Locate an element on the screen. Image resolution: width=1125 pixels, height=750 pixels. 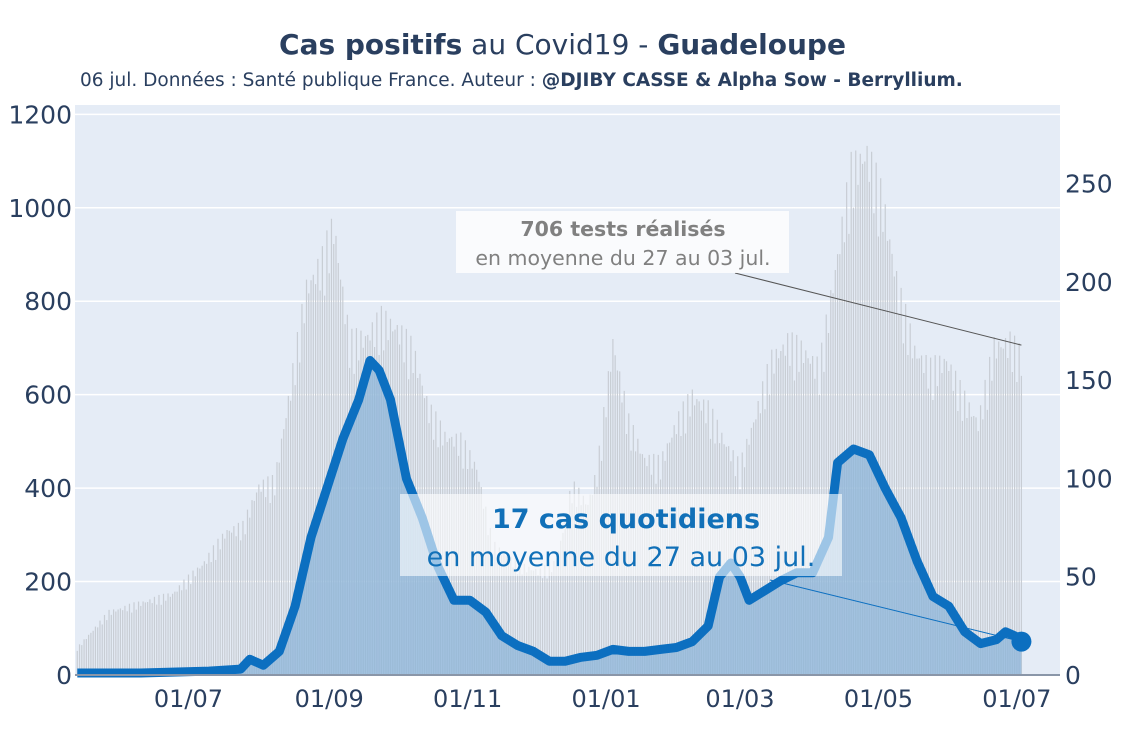
right-tick-label: 100 is located at coordinates (1089, 478).